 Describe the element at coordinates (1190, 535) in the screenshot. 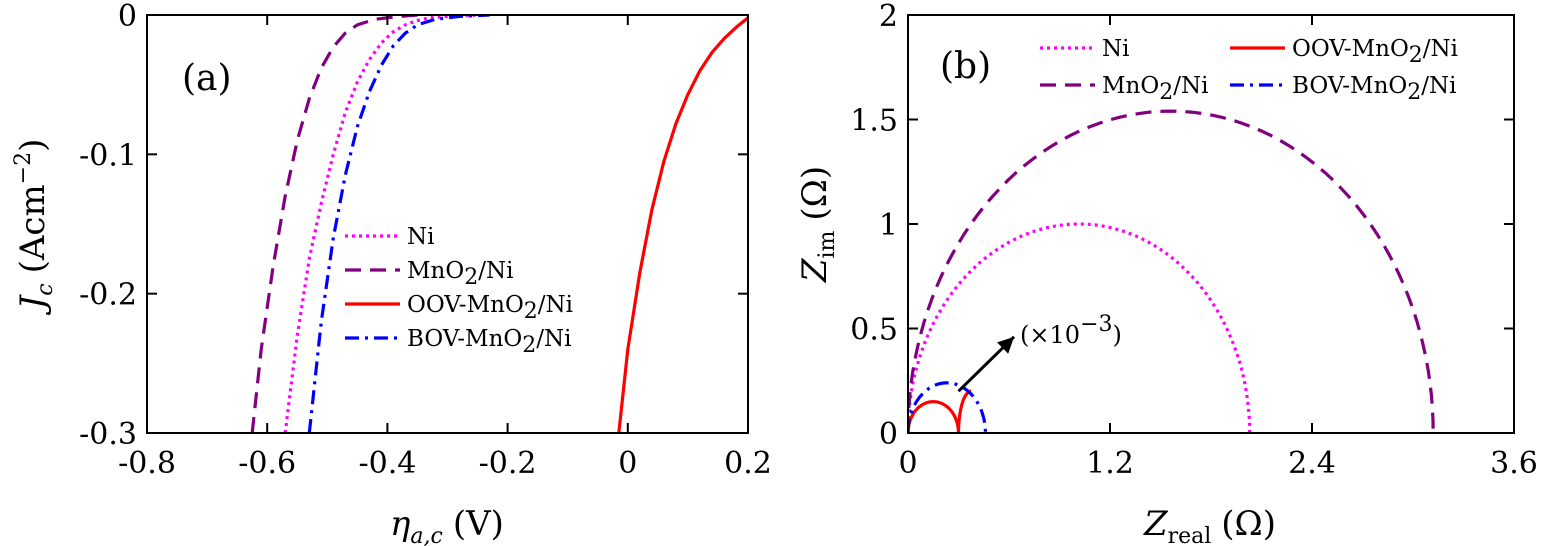

I see `x-label-sub-b: real` at that location.